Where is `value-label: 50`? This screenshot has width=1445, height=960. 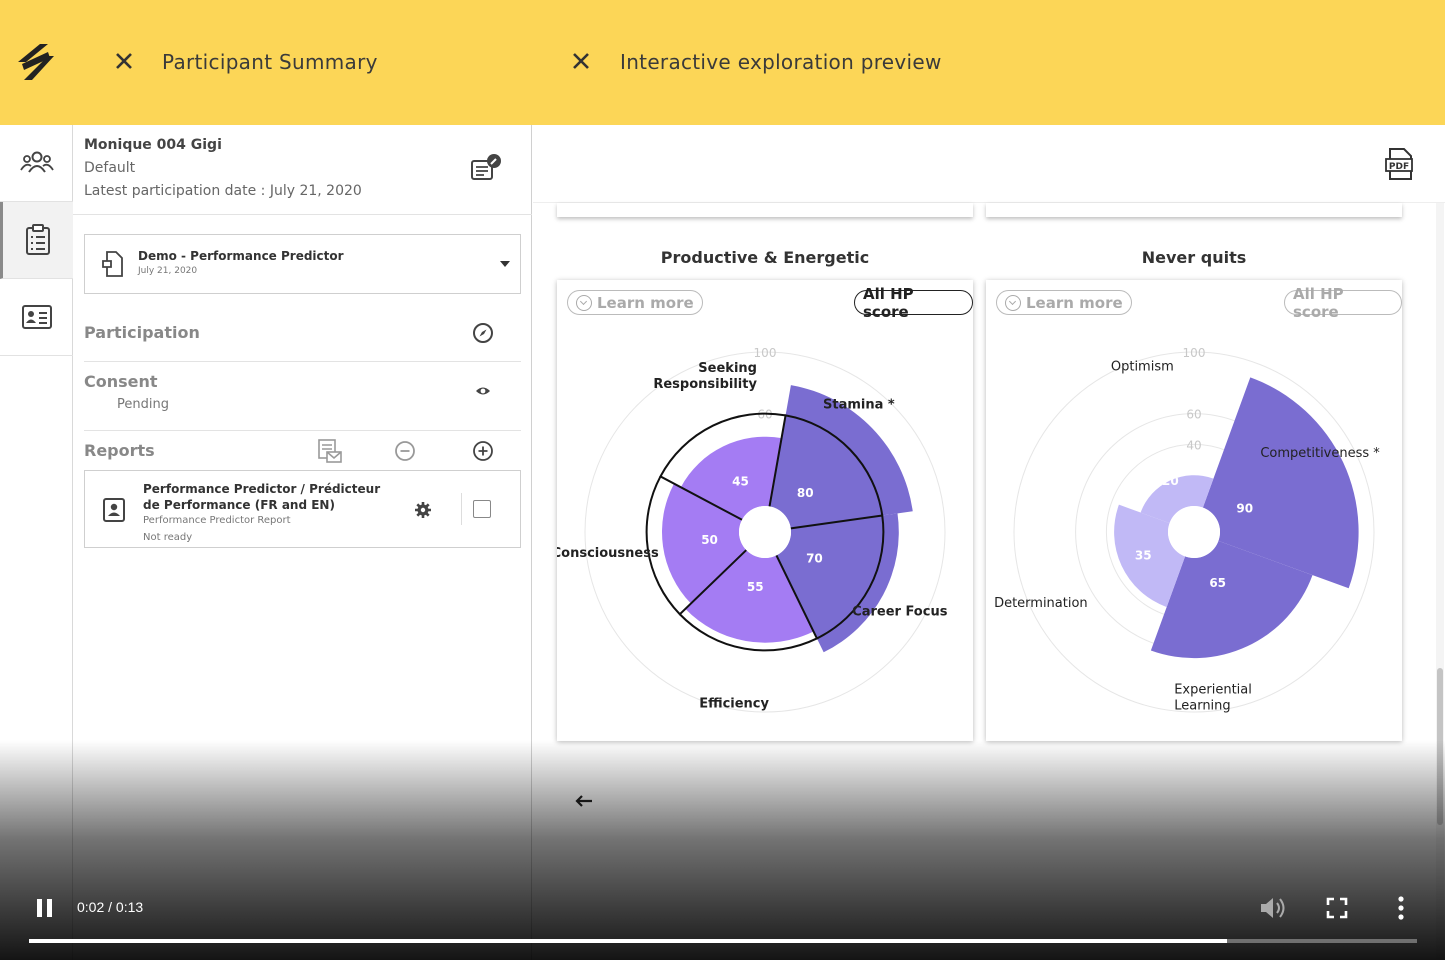
value-label: 50 is located at coordinates (709, 540).